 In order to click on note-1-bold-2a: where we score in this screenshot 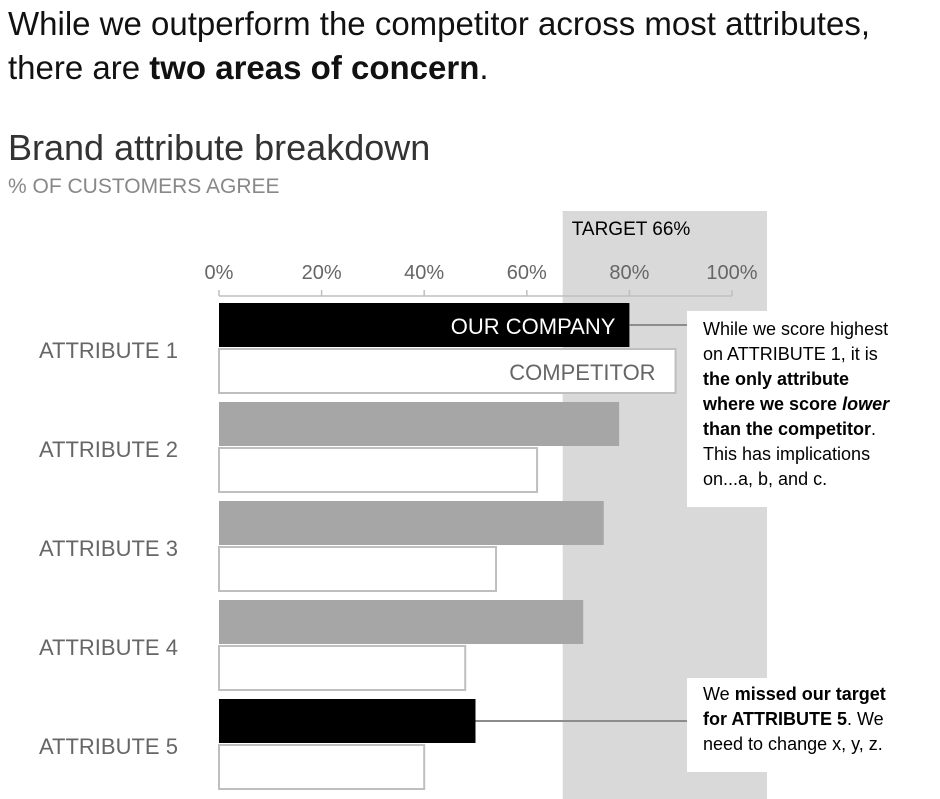, I will do `click(773, 404)`.